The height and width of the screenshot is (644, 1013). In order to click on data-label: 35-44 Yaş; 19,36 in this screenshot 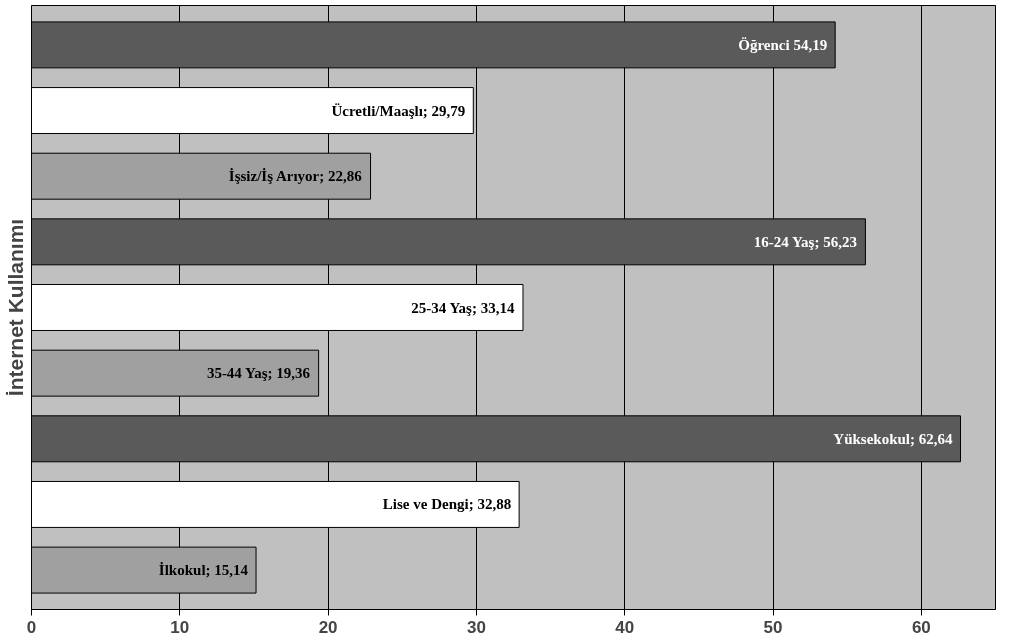, I will do `click(258, 373)`.